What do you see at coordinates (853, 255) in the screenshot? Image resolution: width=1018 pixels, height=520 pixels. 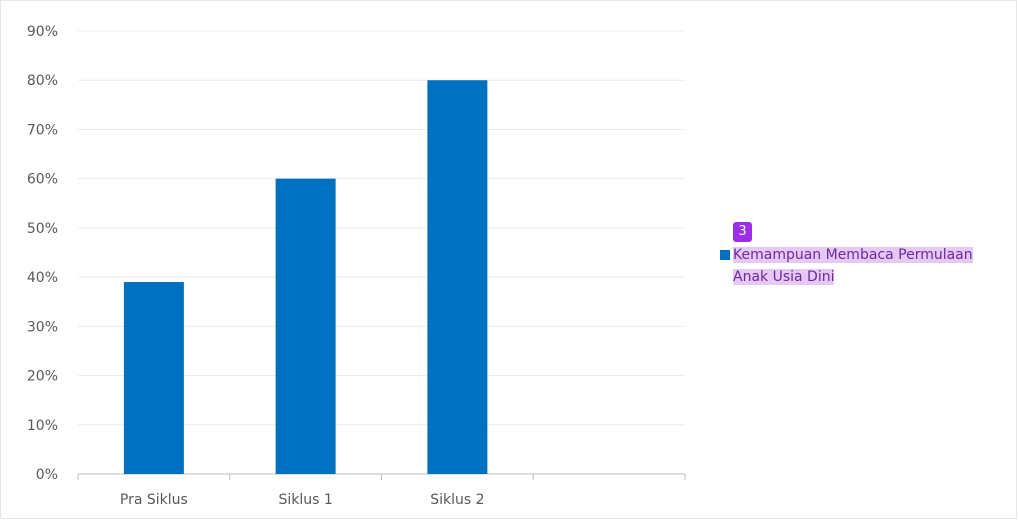 I see `legend-label-line-1: Kemampuan Membaca Permulaan` at bounding box center [853, 255].